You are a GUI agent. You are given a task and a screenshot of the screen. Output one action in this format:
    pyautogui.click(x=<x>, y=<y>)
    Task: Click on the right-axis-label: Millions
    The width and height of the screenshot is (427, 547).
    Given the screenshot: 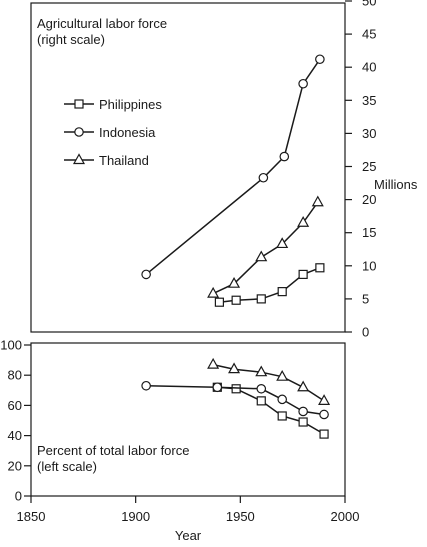 What is the action you would take?
    pyautogui.click(x=396, y=184)
    